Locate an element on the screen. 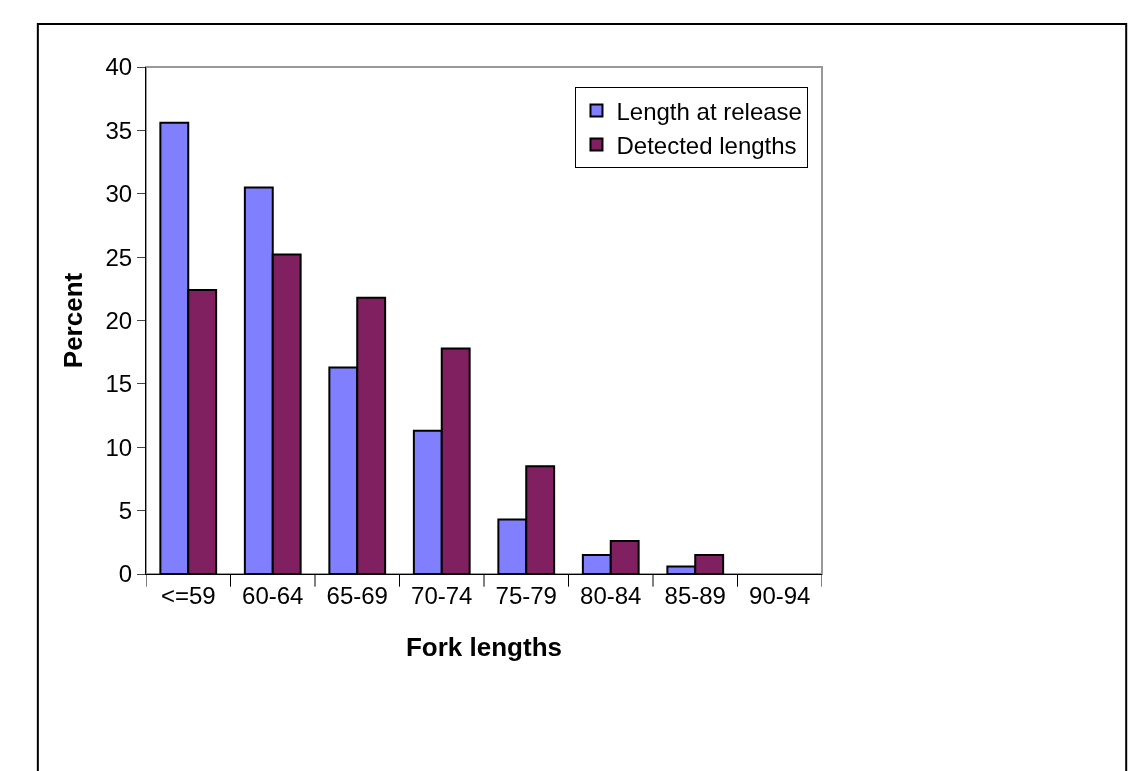 The image size is (1131, 771). x-tick-label: 60-64 is located at coordinates (273, 595).